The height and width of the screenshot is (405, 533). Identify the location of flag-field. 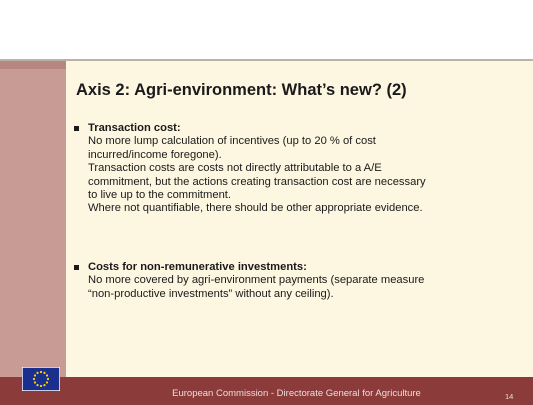
(41, 379).